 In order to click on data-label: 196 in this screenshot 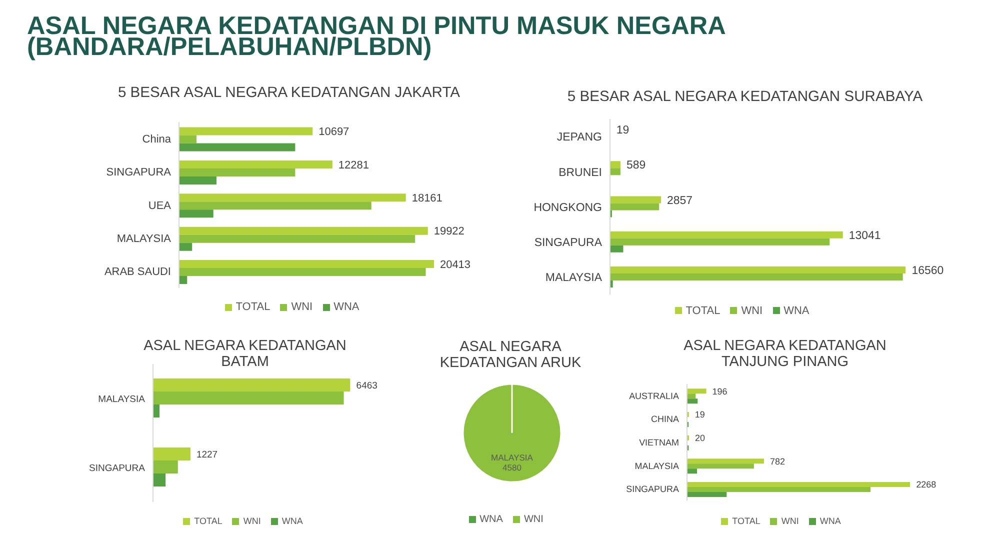, I will do `click(720, 391)`.